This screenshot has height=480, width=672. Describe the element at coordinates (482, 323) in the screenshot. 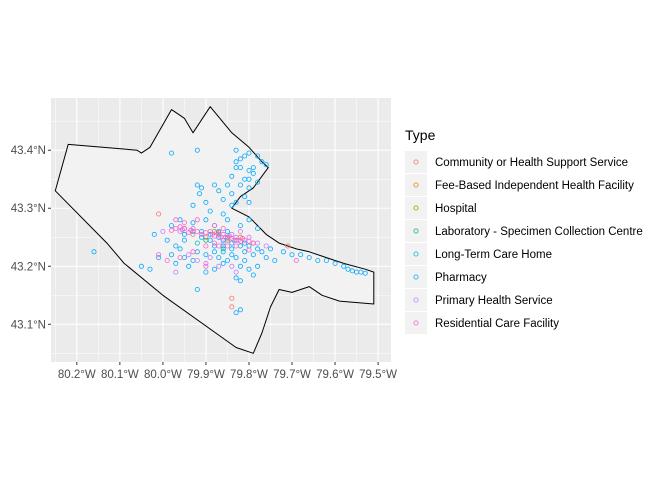

I see `legend-item: Residential Care Facility` at that location.